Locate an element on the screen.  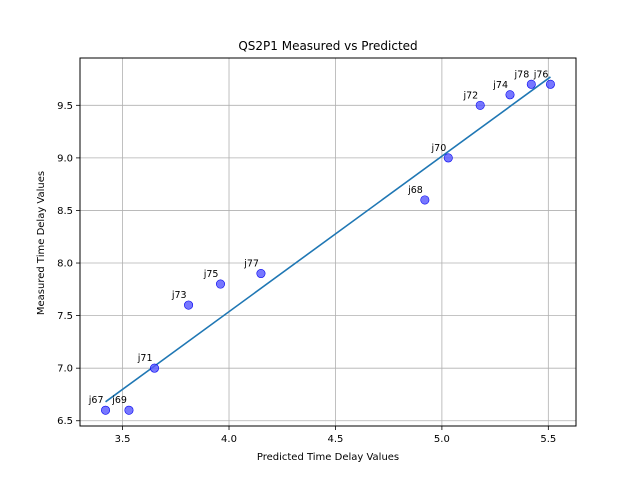
x-axis-label: Predicted Time Delay Values is located at coordinates (328, 457).